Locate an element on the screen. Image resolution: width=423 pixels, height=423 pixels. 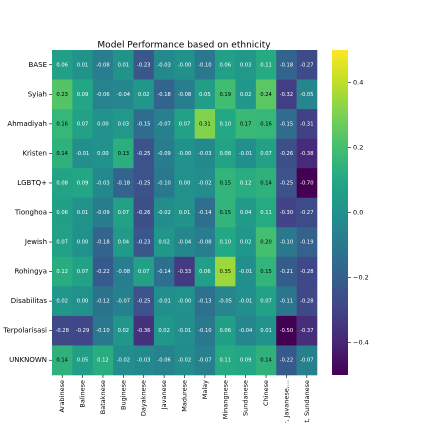
cell-label: -0.14 is located at coordinates (164, 272).